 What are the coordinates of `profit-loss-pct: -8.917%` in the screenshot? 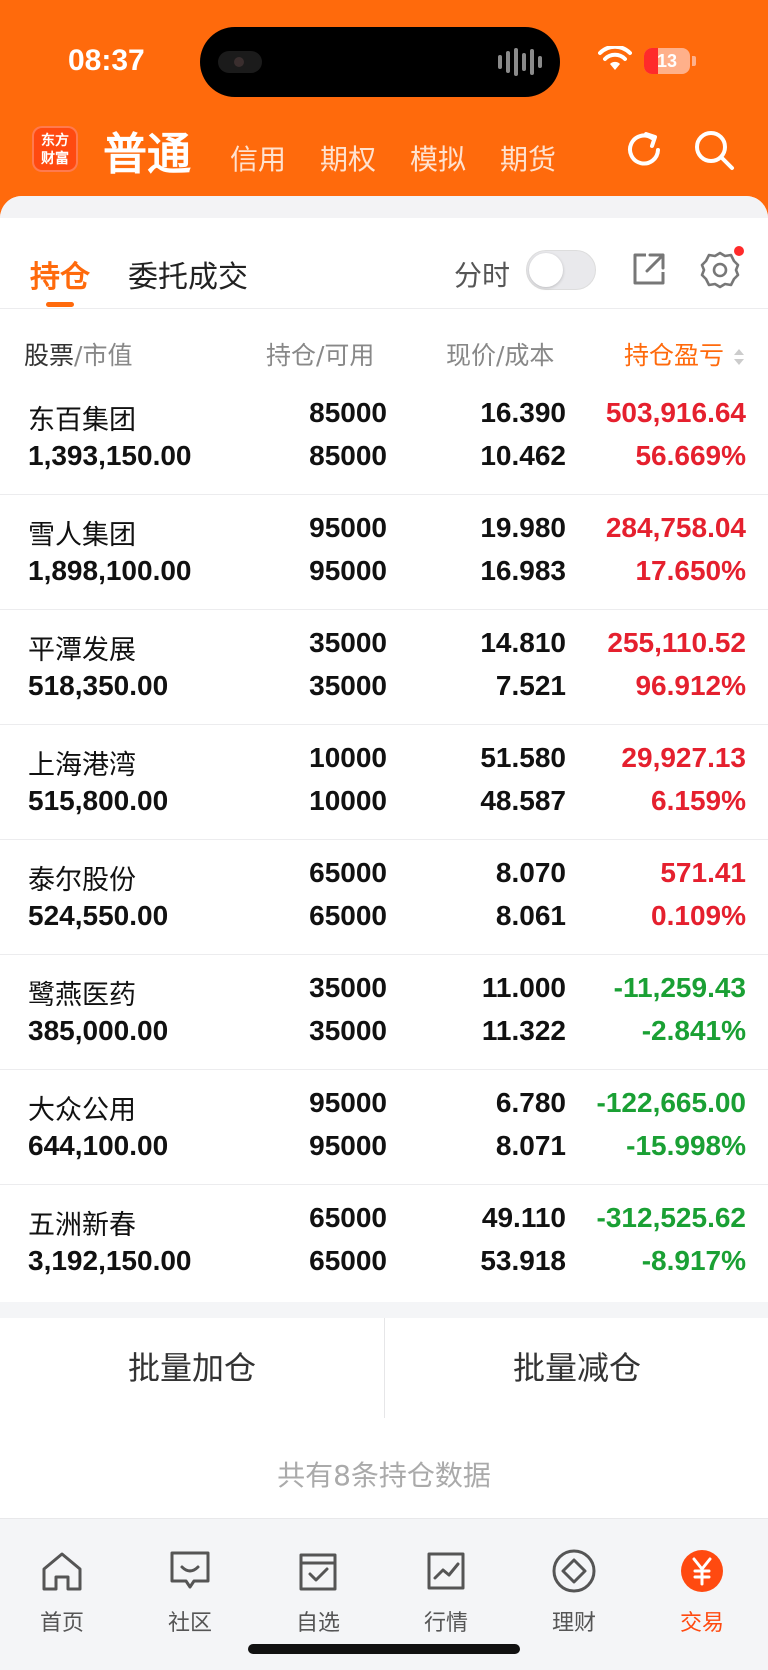 It's located at (693, 1260).